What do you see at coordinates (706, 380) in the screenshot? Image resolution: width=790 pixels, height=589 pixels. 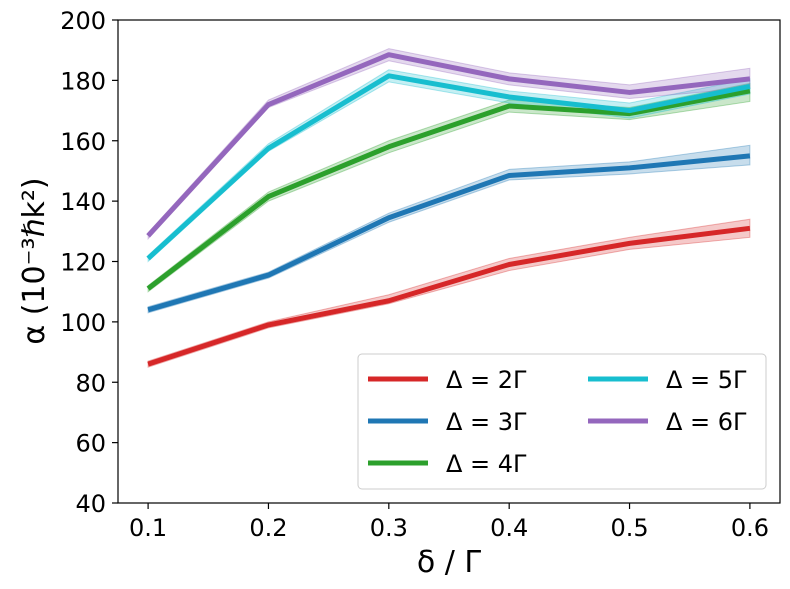 I see `legend-label-3: Δ = 5Γ` at bounding box center [706, 380].